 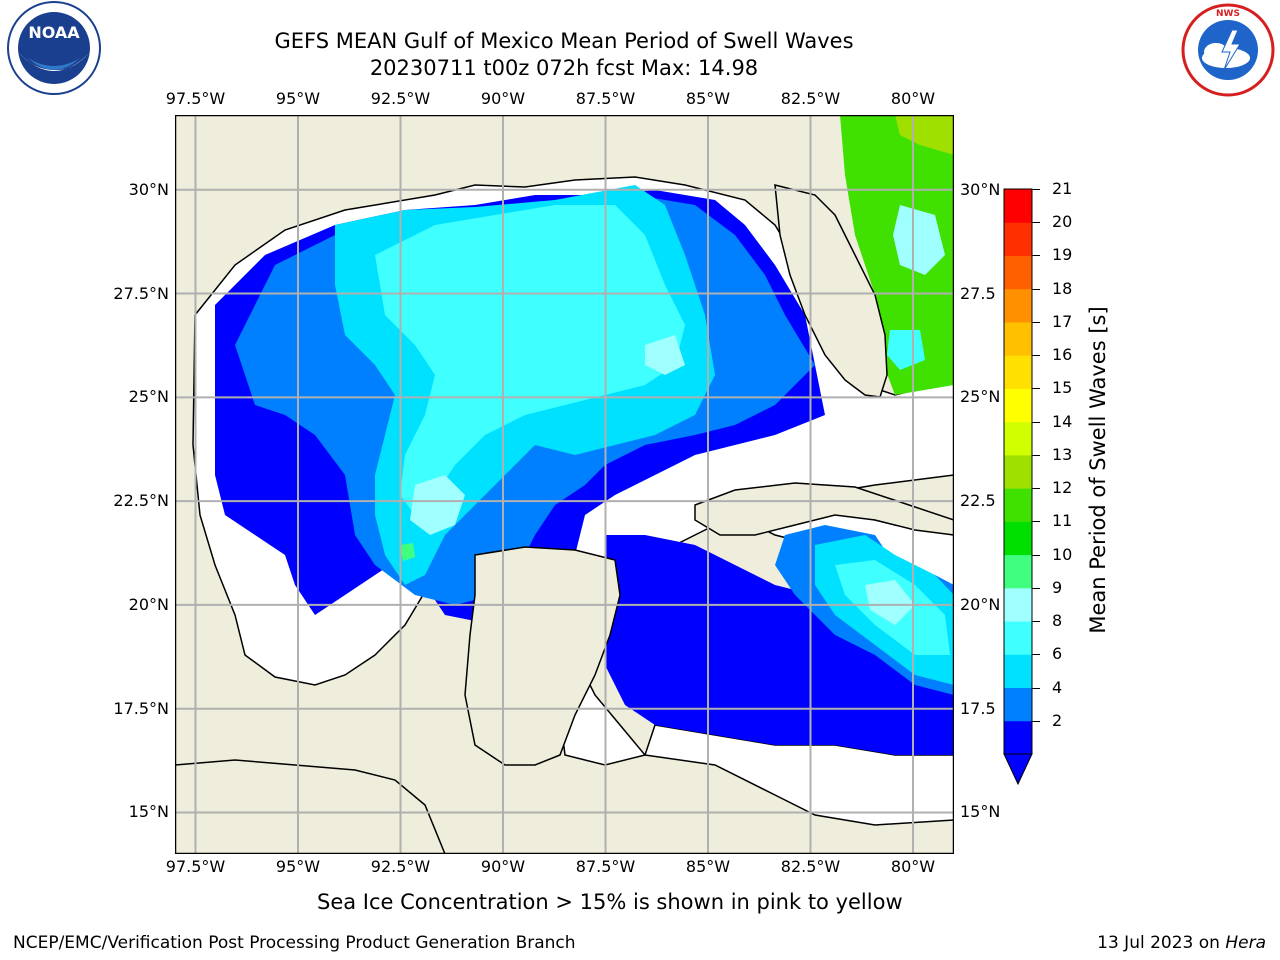 What do you see at coordinates (298, 98) in the screenshot?
I see `lon-tick-top: 95°W` at bounding box center [298, 98].